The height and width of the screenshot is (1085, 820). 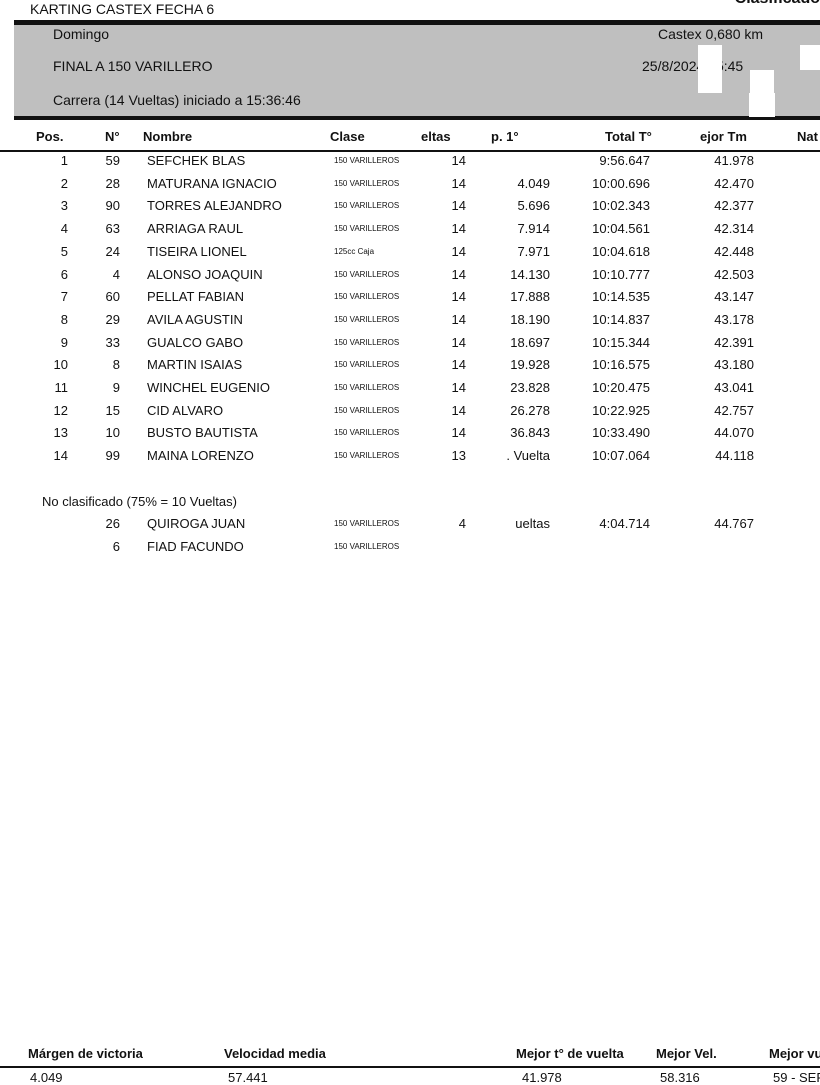 I want to click on driver-name: PELLAT FABIAN, so click(x=196, y=297).